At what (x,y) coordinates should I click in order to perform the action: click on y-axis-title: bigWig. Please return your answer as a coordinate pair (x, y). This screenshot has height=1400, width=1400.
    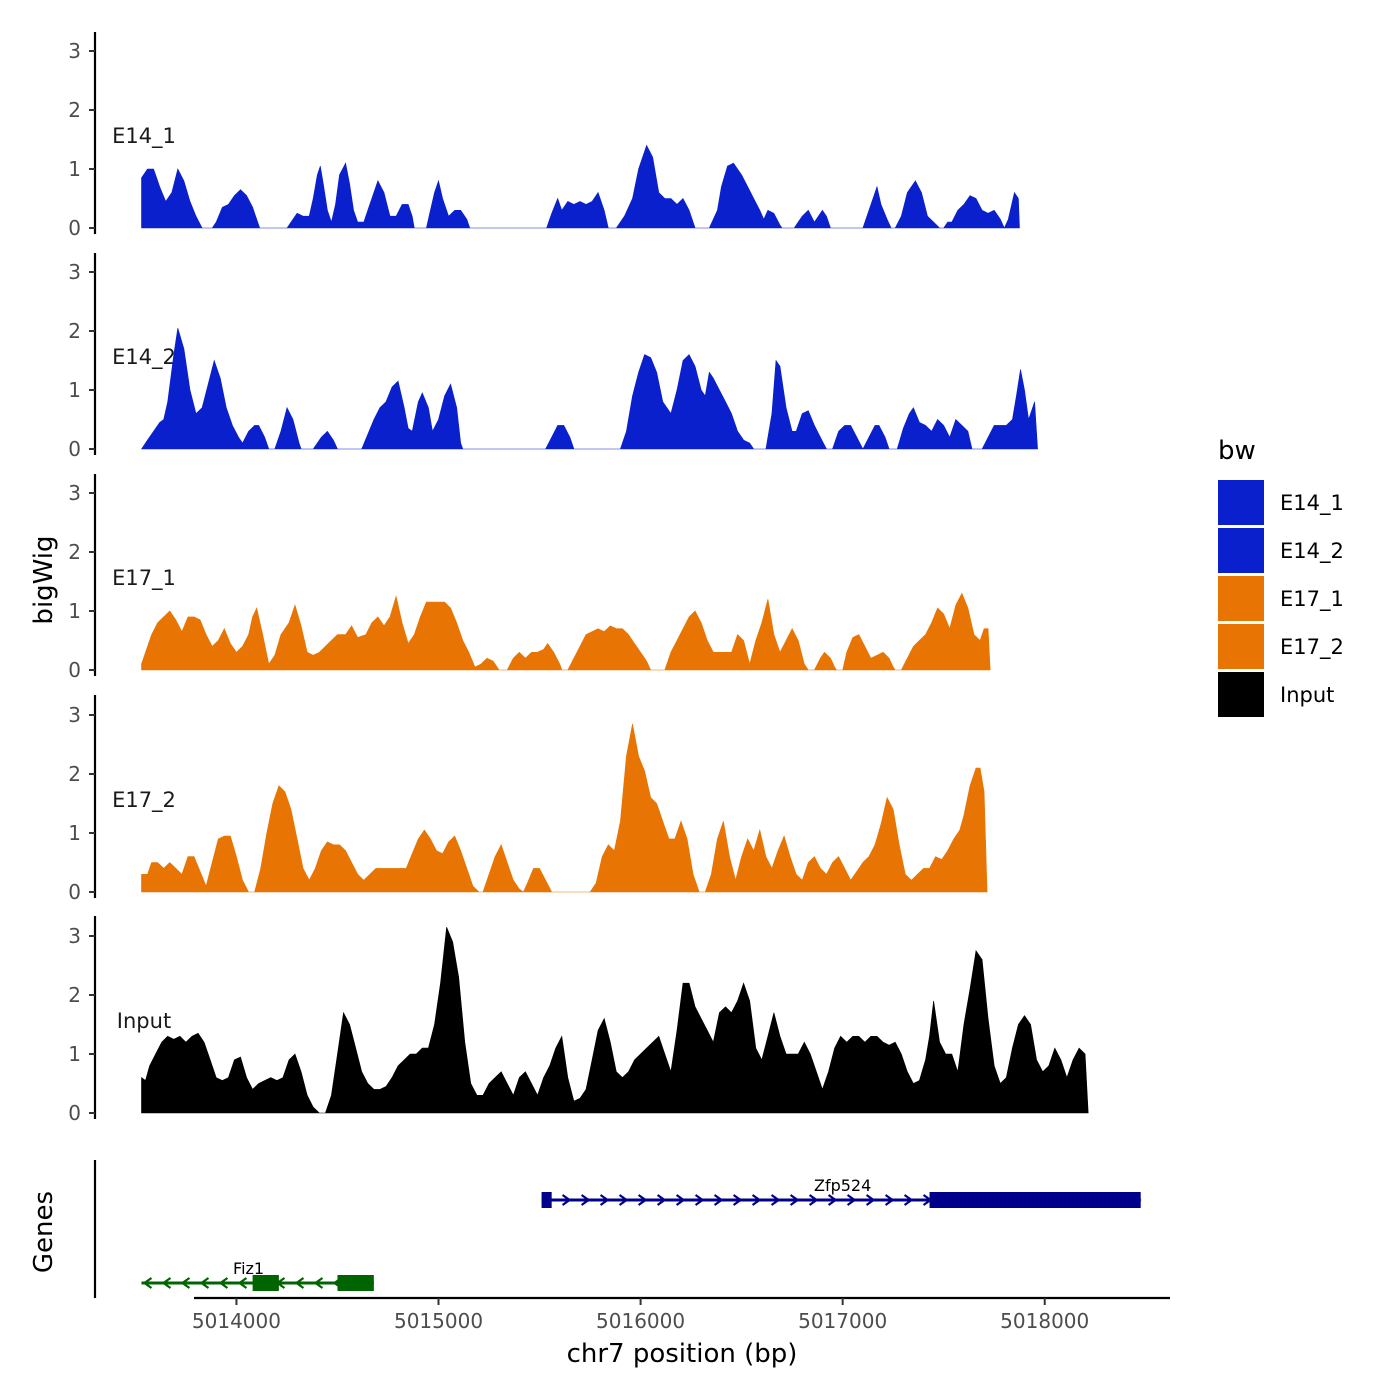
    Looking at the image, I should click on (44, 579).